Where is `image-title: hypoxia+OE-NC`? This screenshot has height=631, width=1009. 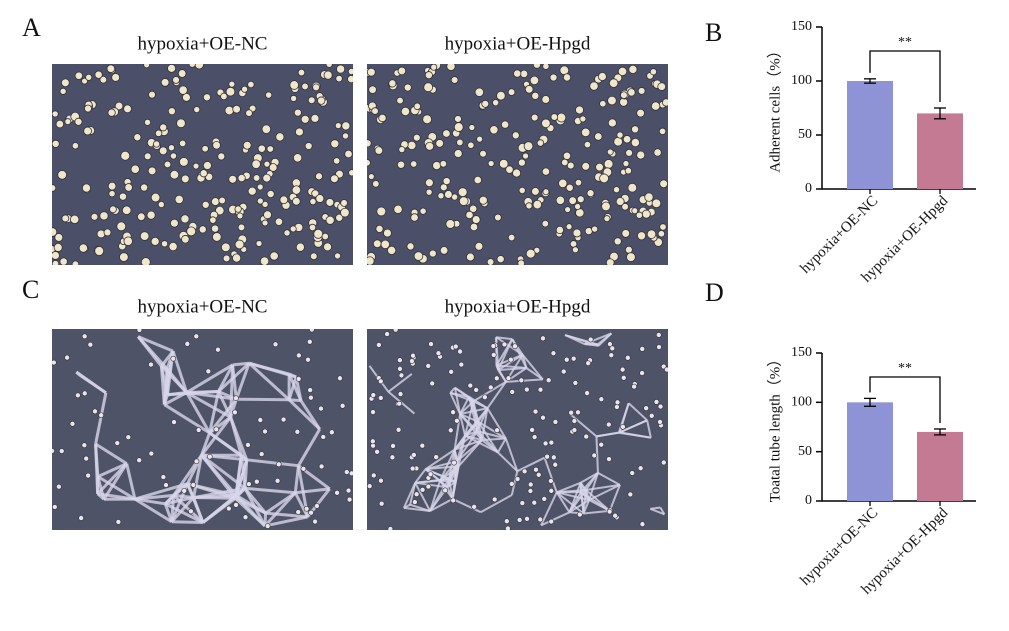 image-title: hypoxia+OE-NC is located at coordinates (203, 306).